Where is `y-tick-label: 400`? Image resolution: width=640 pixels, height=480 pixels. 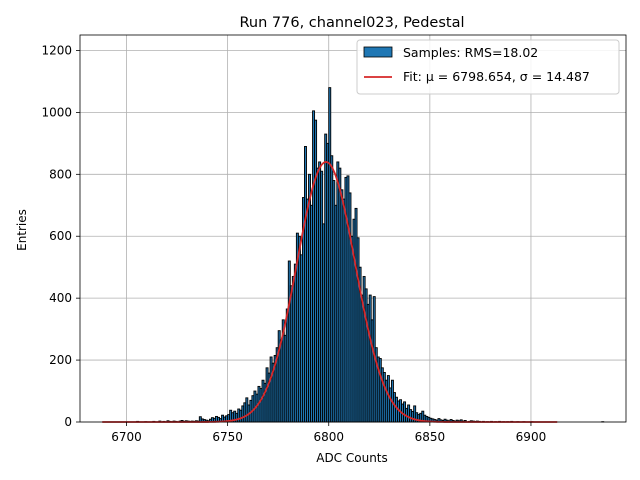 y-tick-label: 400 is located at coordinates (60, 298).